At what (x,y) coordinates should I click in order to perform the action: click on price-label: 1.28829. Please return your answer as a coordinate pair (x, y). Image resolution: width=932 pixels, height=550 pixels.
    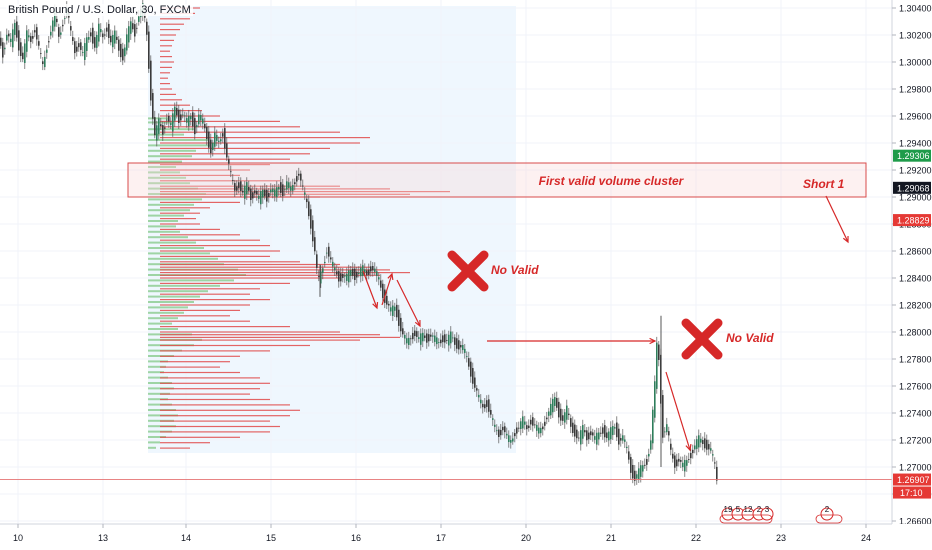
    Looking at the image, I should click on (913, 221).